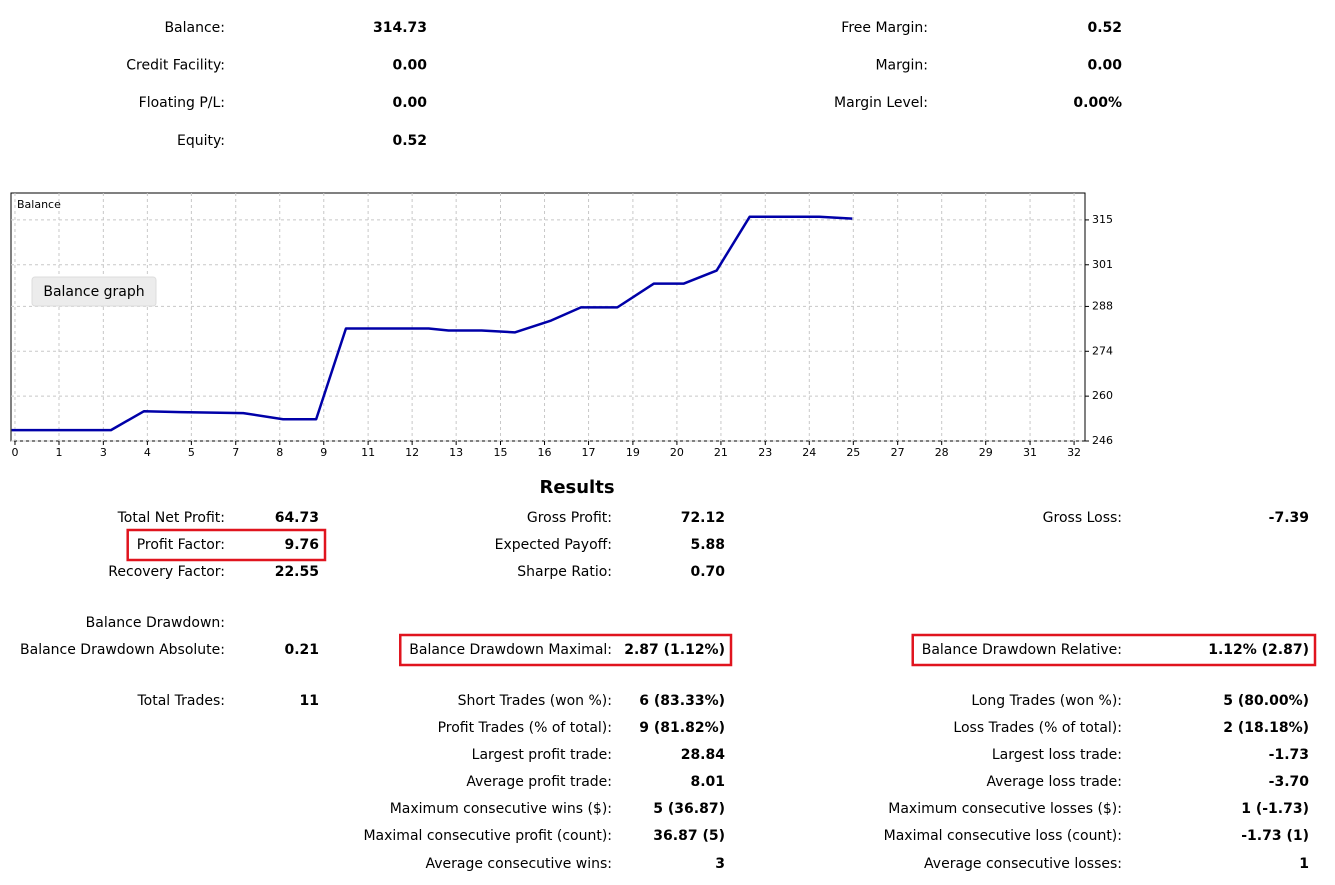  Describe the element at coordinates (456, 452) in the screenshot. I see `x-tick-label: 13` at that location.